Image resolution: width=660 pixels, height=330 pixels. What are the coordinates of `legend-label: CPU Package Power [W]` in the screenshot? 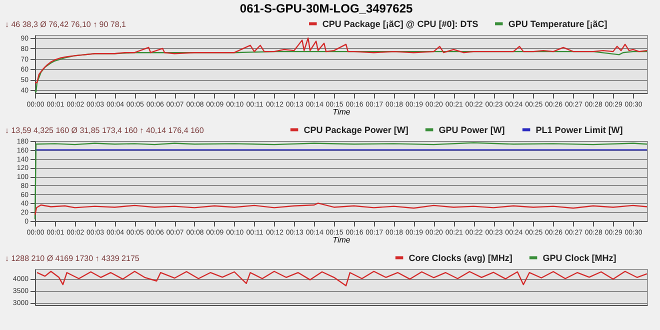 It's located at (356, 129).